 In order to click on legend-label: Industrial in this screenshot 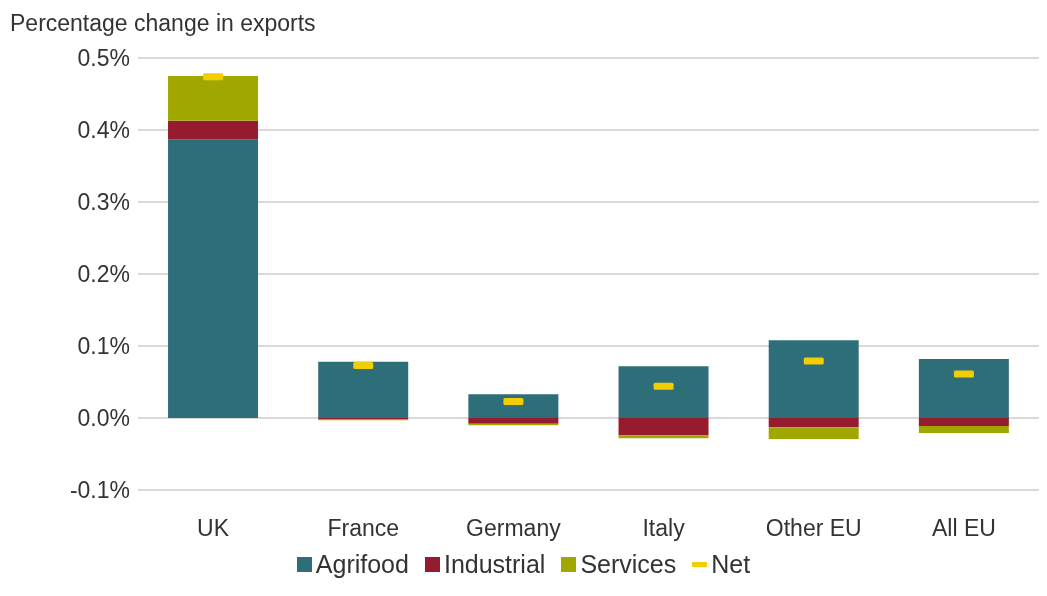, I will do `click(494, 564)`.